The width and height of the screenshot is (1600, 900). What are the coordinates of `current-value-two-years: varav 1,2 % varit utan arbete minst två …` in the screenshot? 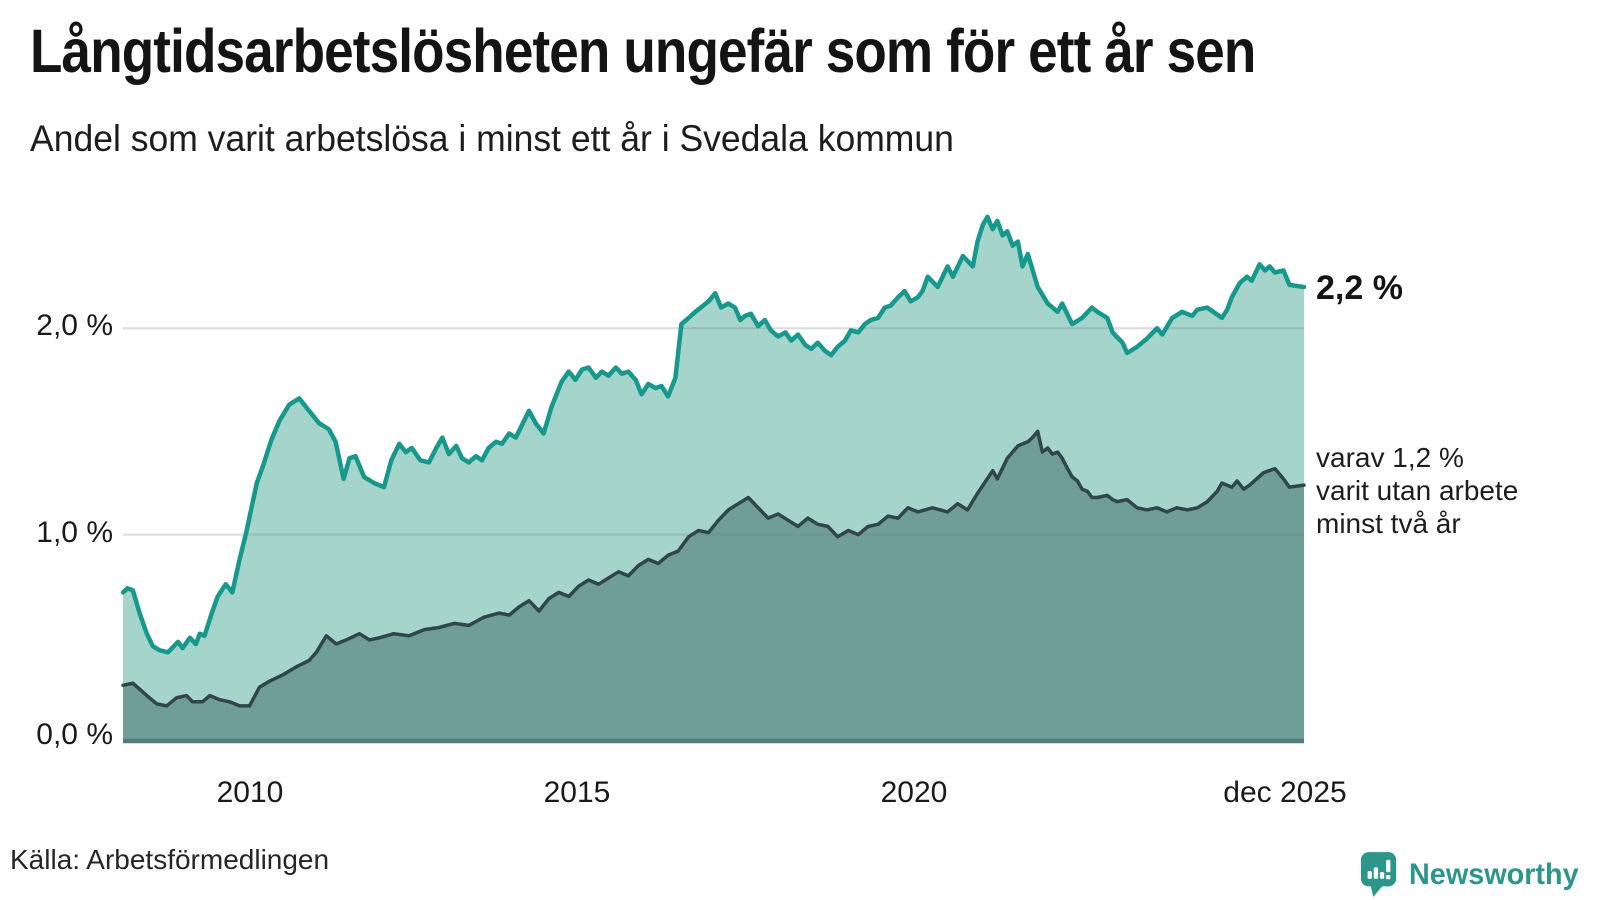 It's located at (1417, 490).